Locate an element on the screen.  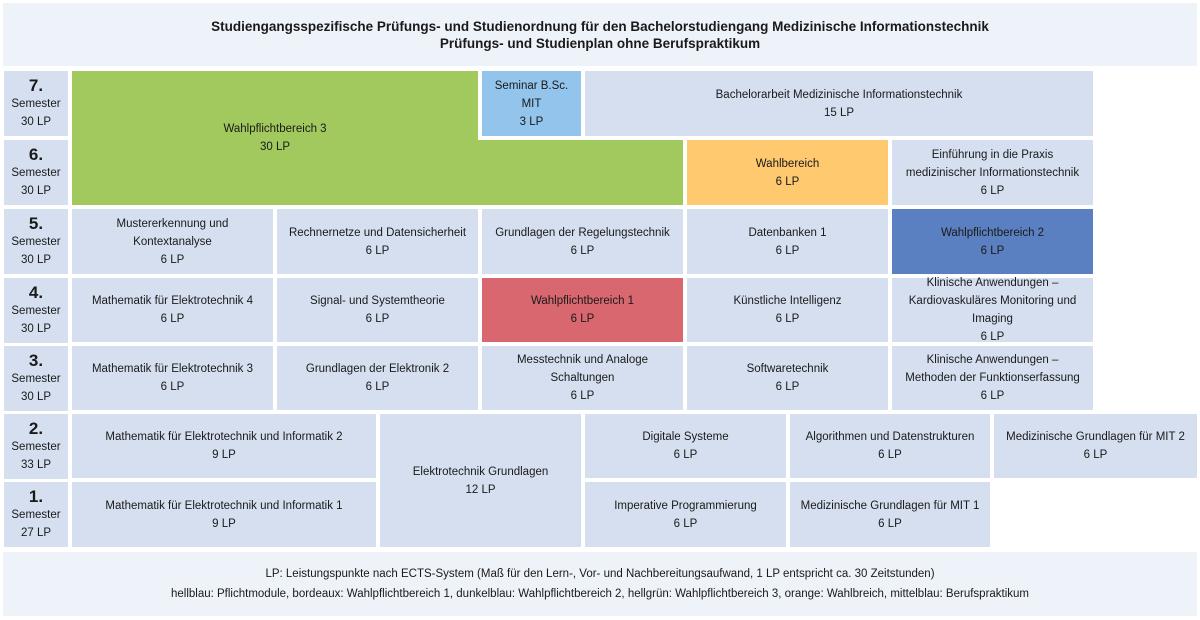
semester-label-6: 6. Semester 30 LP is located at coordinates (36, 172).